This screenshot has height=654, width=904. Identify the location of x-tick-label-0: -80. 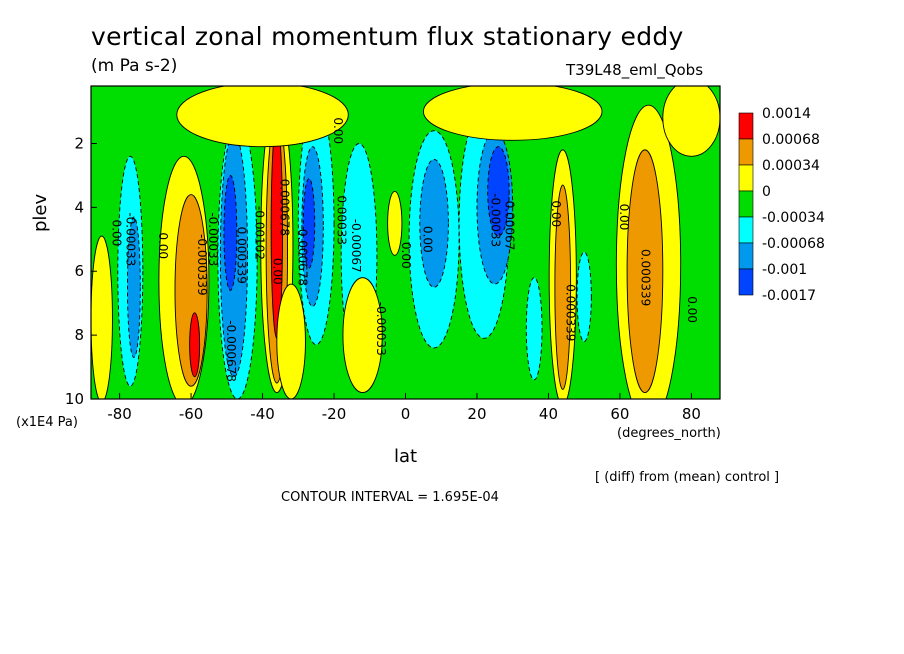
(119, 414).